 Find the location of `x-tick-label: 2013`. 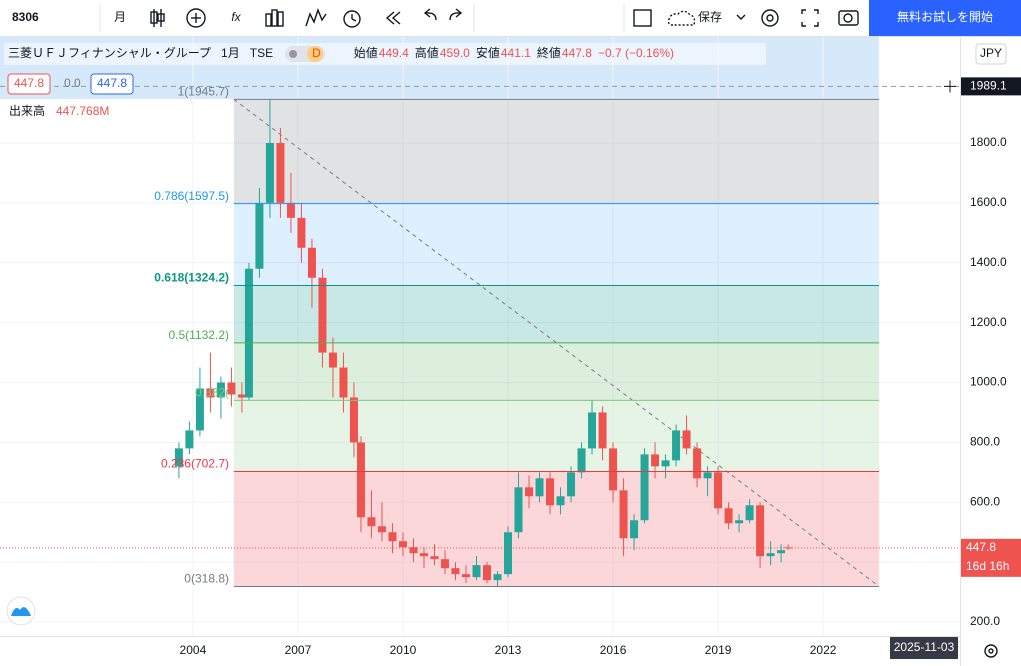

x-tick-label: 2013 is located at coordinates (508, 650).